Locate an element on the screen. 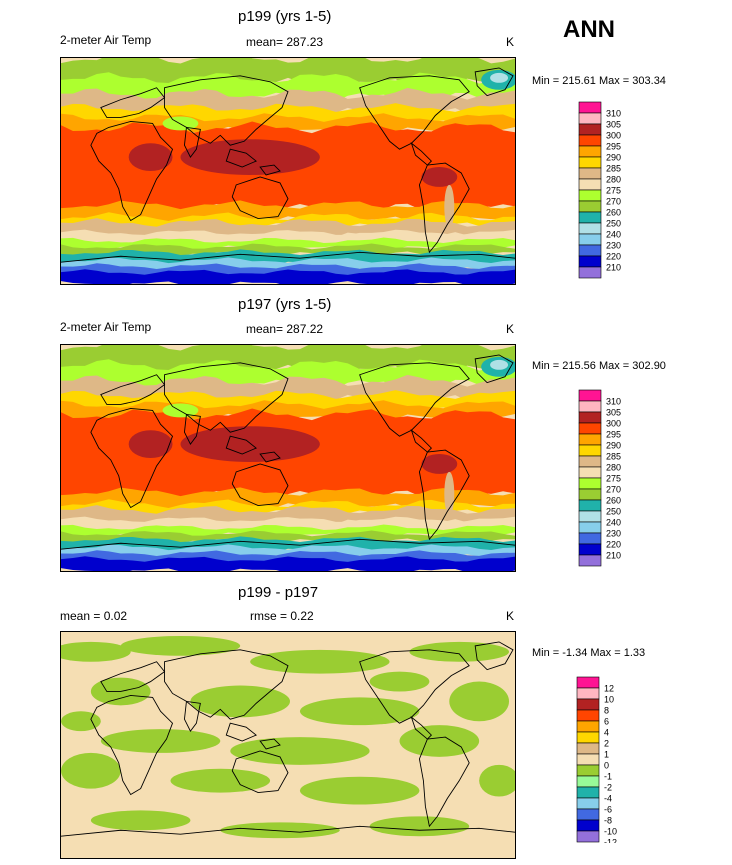 The width and height of the screenshot is (732, 865). panel1-colorbar-label: 280 is located at coordinates (613, 180).